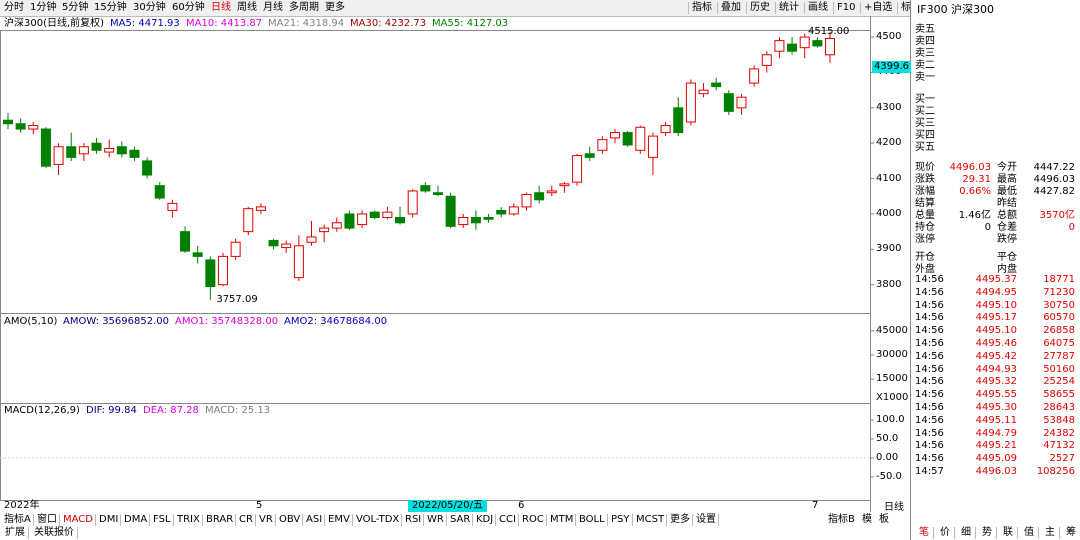 The image size is (1080, 540). What do you see at coordinates (414, 520) in the screenshot?
I see `indicator-tab: RSI` at bounding box center [414, 520].